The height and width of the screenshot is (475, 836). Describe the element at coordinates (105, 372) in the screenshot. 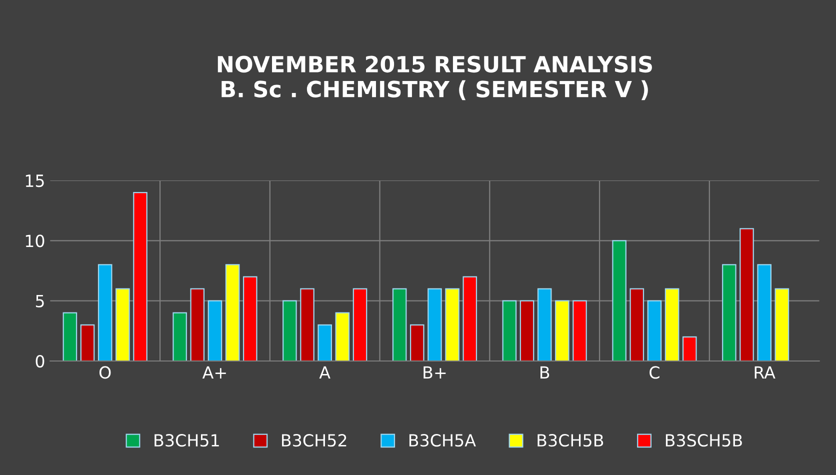

I see `x-tick-label: O` at that location.